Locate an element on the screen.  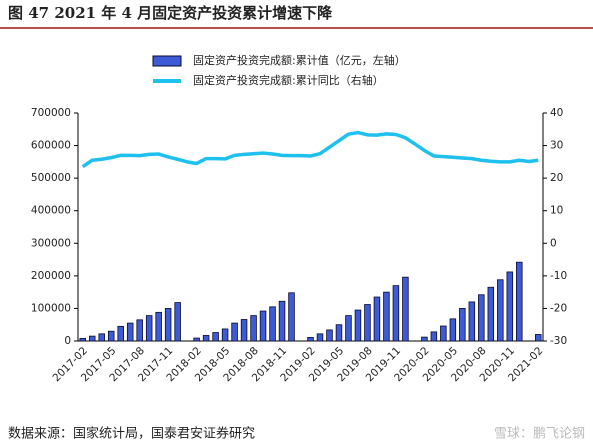
y-tick-label: 300000 is located at coordinates (51, 243).